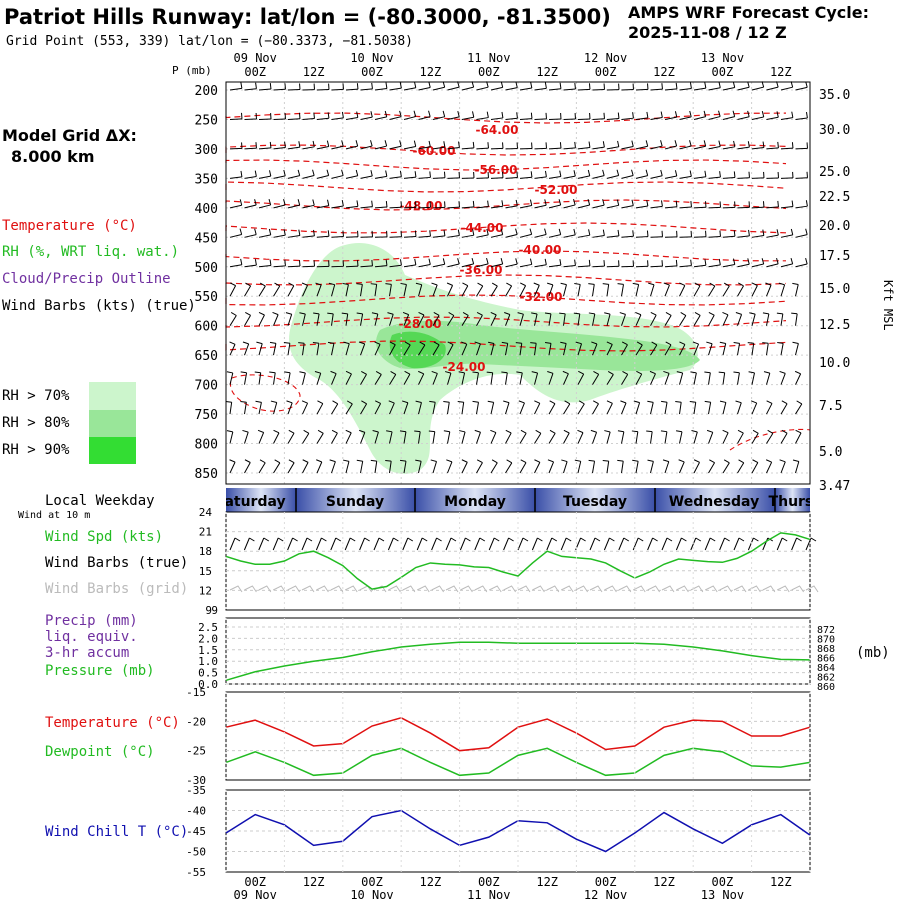  Describe the element at coordinates (464, 367) in the screenshot. I see `isotherm-label: -24.00` at that location.